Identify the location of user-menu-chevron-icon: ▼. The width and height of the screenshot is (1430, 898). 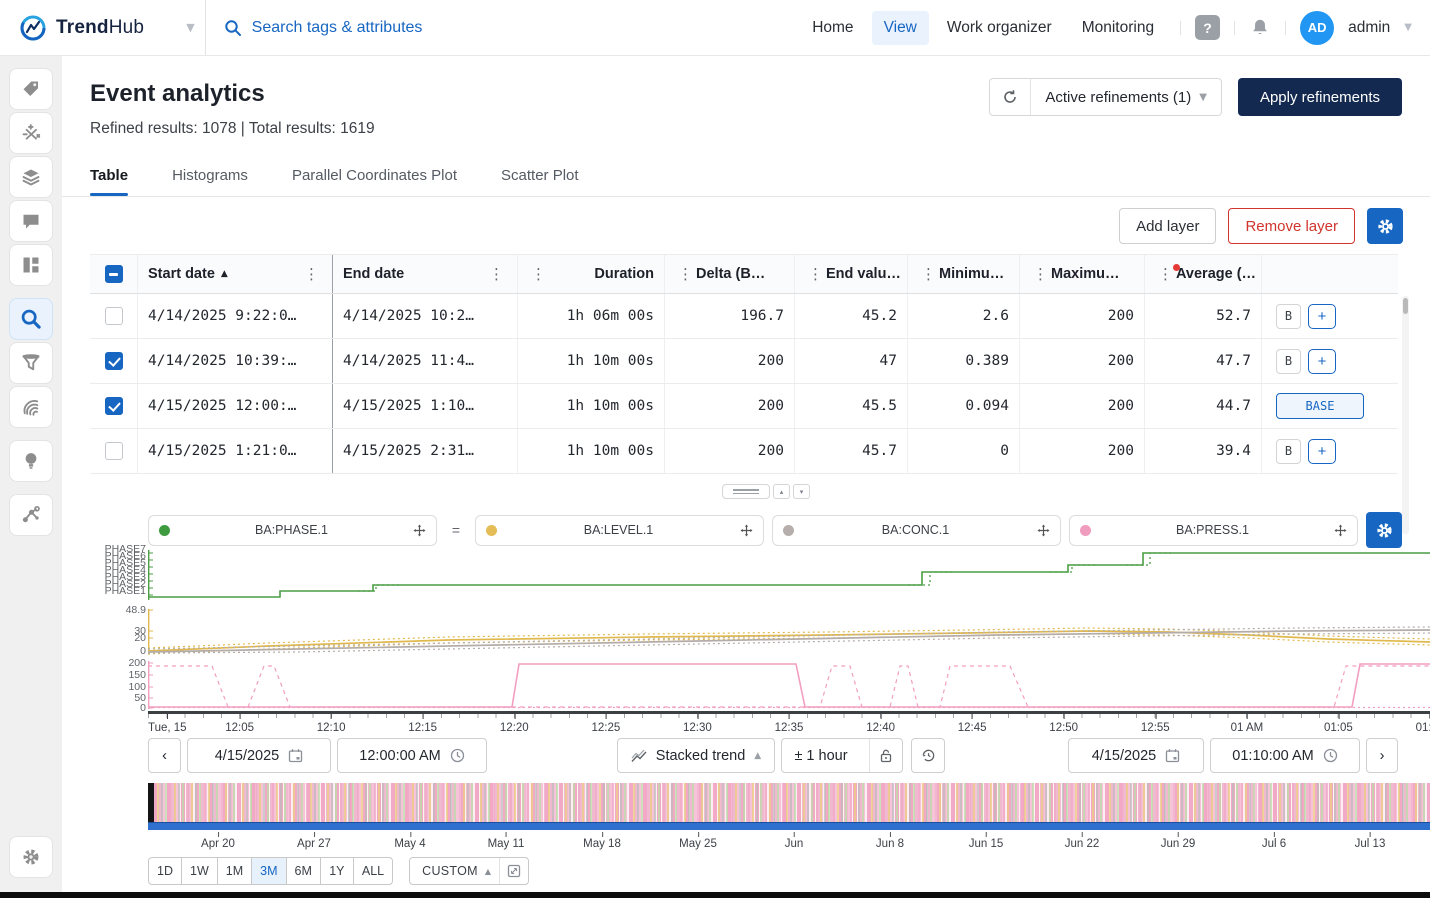
(1408, 27).